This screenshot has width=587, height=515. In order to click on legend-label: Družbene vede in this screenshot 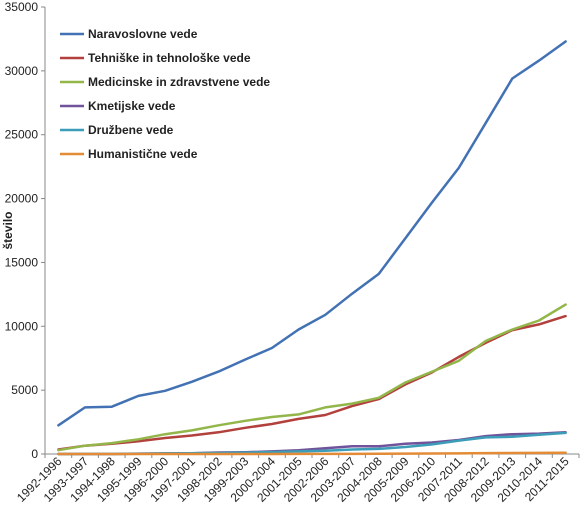, I will do `click(131, 130)`.